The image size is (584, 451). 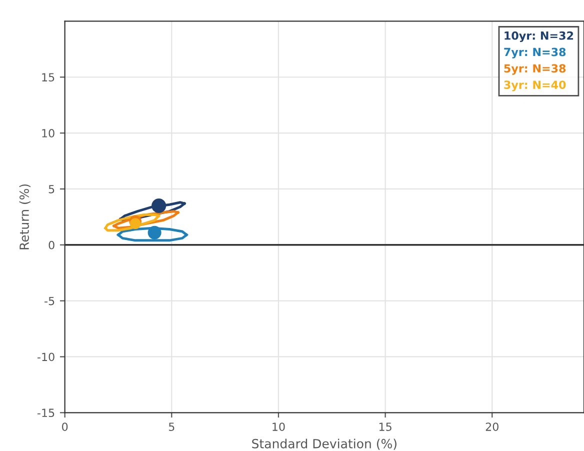 I want to click on text: 5yr: N=38, so click(x=535, y=69).